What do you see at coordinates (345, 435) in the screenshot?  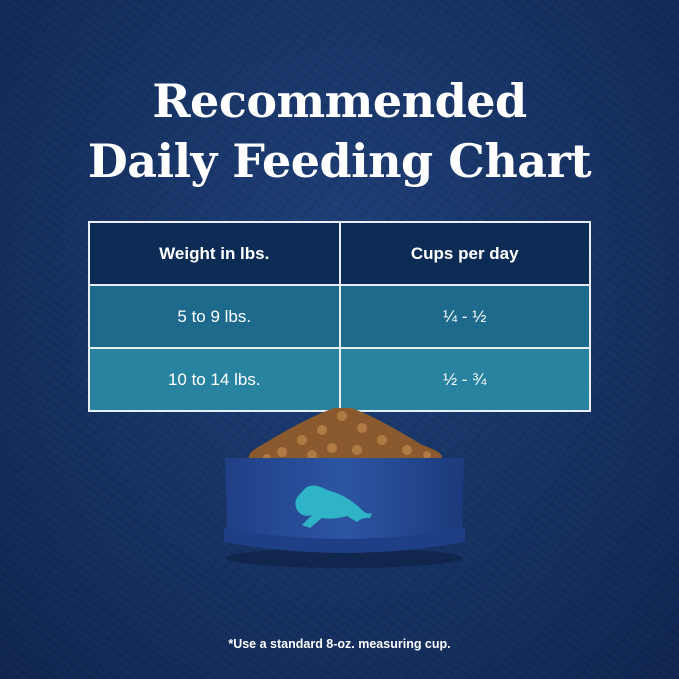 I see `kibble-pile` at bounding box center [345, 435].